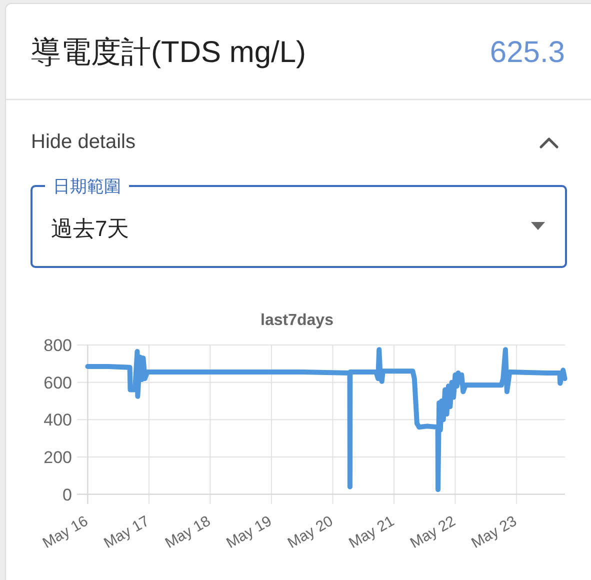 This screenshot has width=591, height=580. I want to click on y-tick-label: 0, so click(67, 494).